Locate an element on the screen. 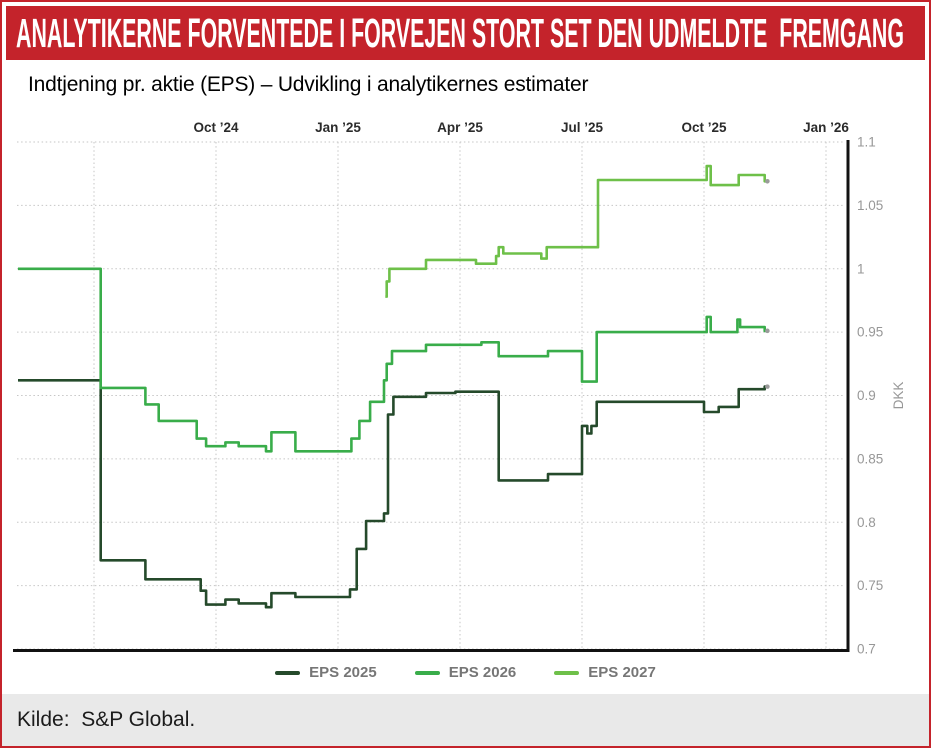  y-tick-label: 1 is located at coordinates (861, 268).